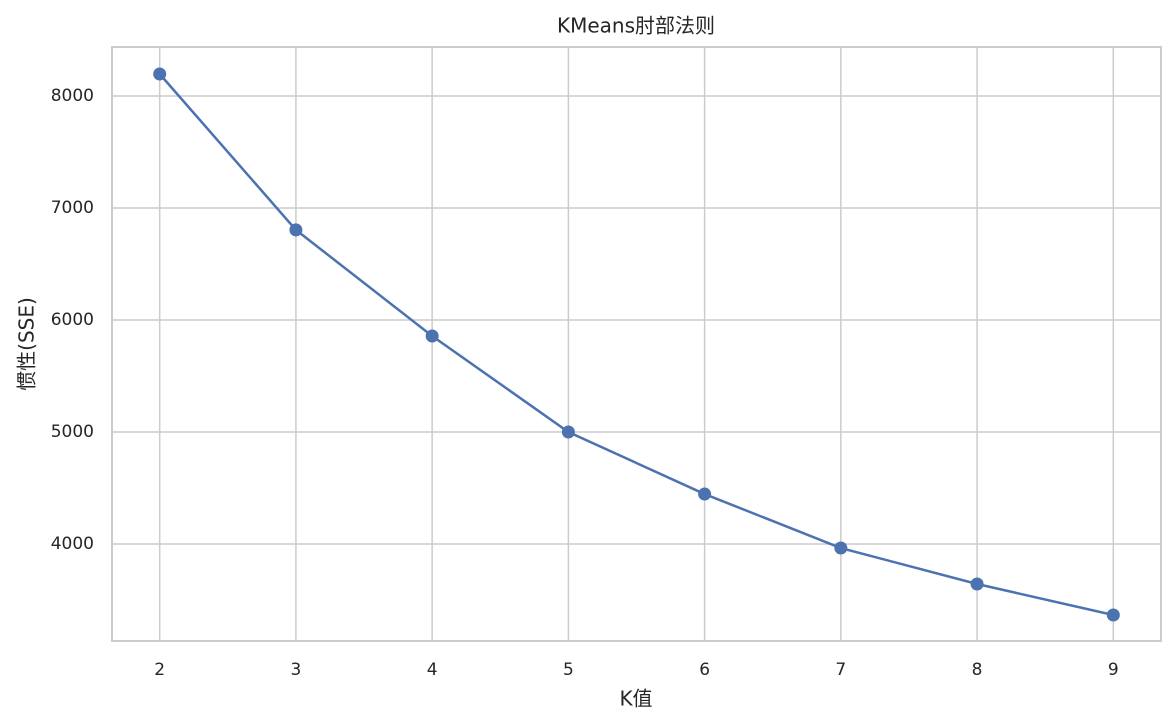 The height and width of the screenshot is (726, 1175). Describe the element at coordinates (72, 544) in the screenshot. I see `y-tick-label: 4000` at that location.